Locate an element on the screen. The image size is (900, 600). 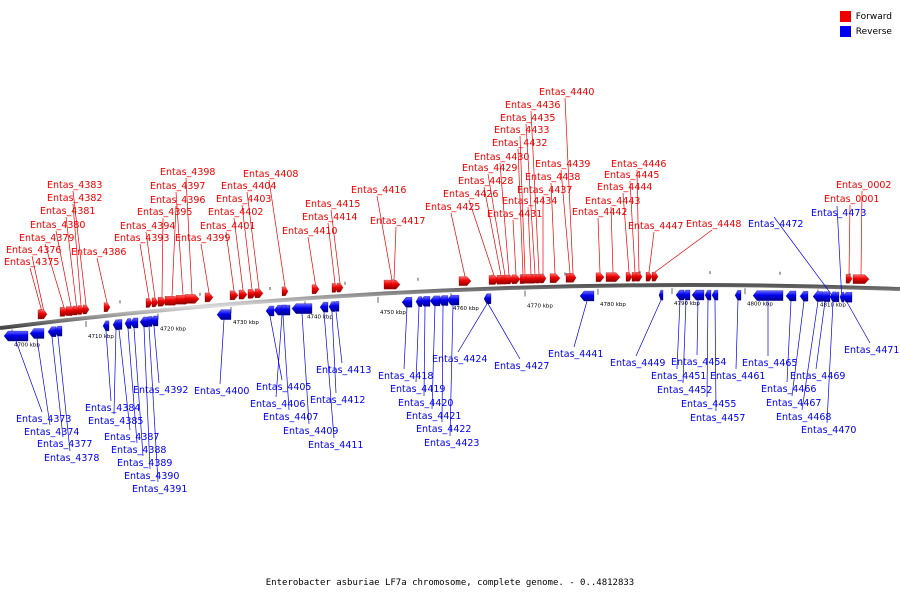
gene-label-entas-4379: Entas_4379 is located at coordinates (46, 238).